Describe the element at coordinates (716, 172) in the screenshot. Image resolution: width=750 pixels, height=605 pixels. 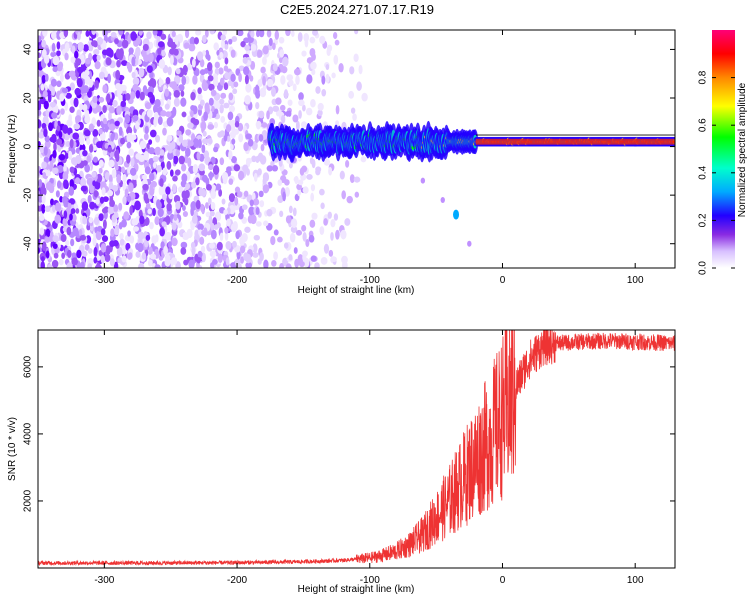
I see `colorbar-ticks: 0.0 0.2 0.4 0.6 0.8` at that location.